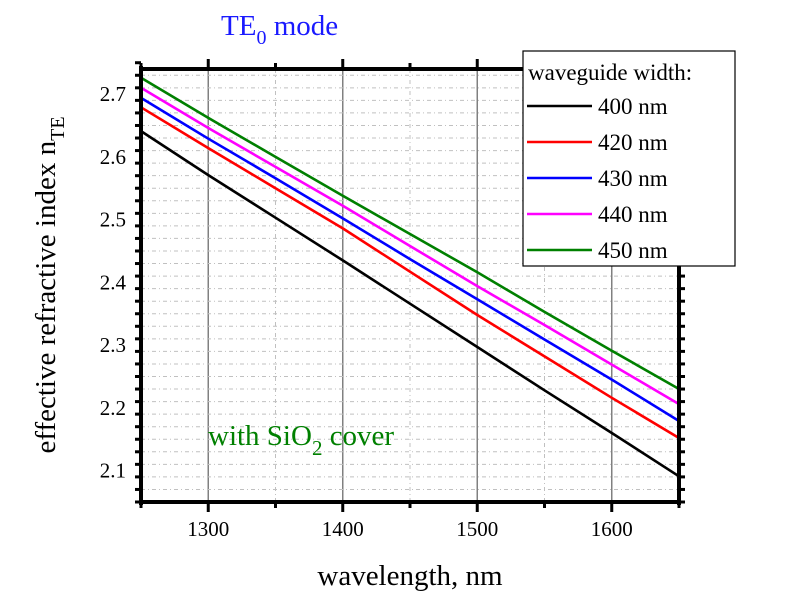 This screenshot has height=605, width=790. I want to click on y-tick-label: 2.1, so click(113, 471).